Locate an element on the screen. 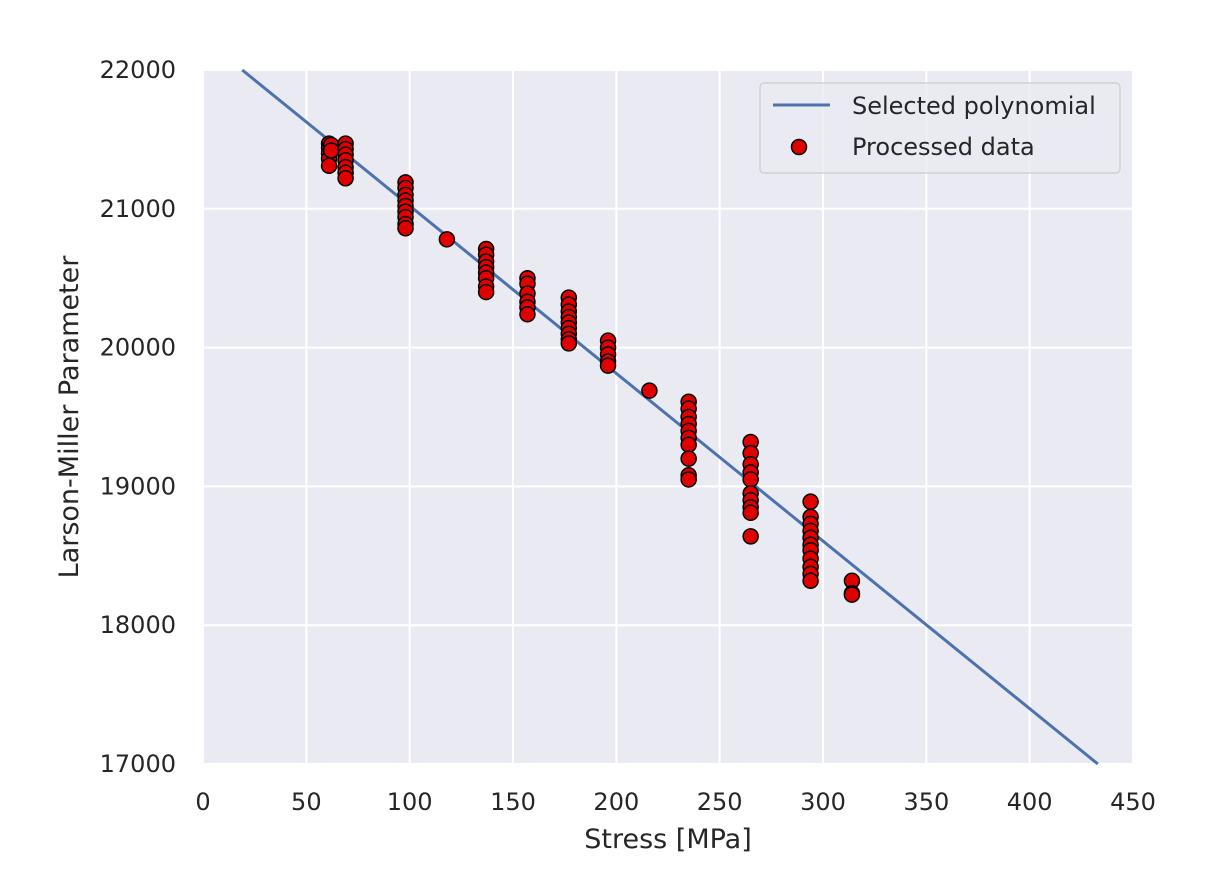 This screenshot has width=1220, height=886. x-tick-label: 350 is located at coordinates (926, 802).